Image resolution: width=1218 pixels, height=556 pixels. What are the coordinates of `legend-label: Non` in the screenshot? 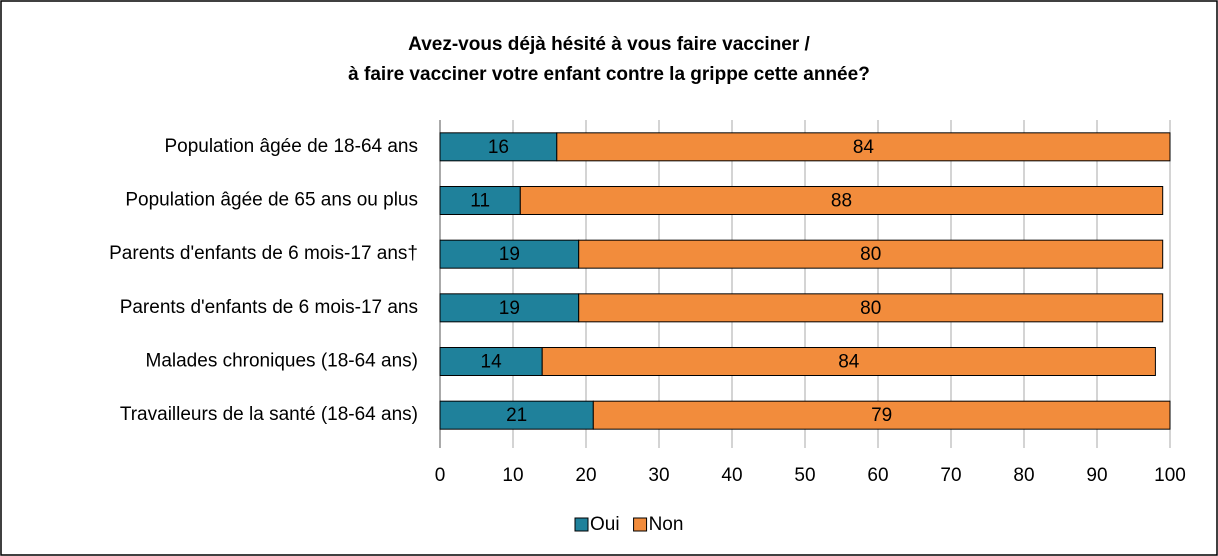 It's located at (666, 524).